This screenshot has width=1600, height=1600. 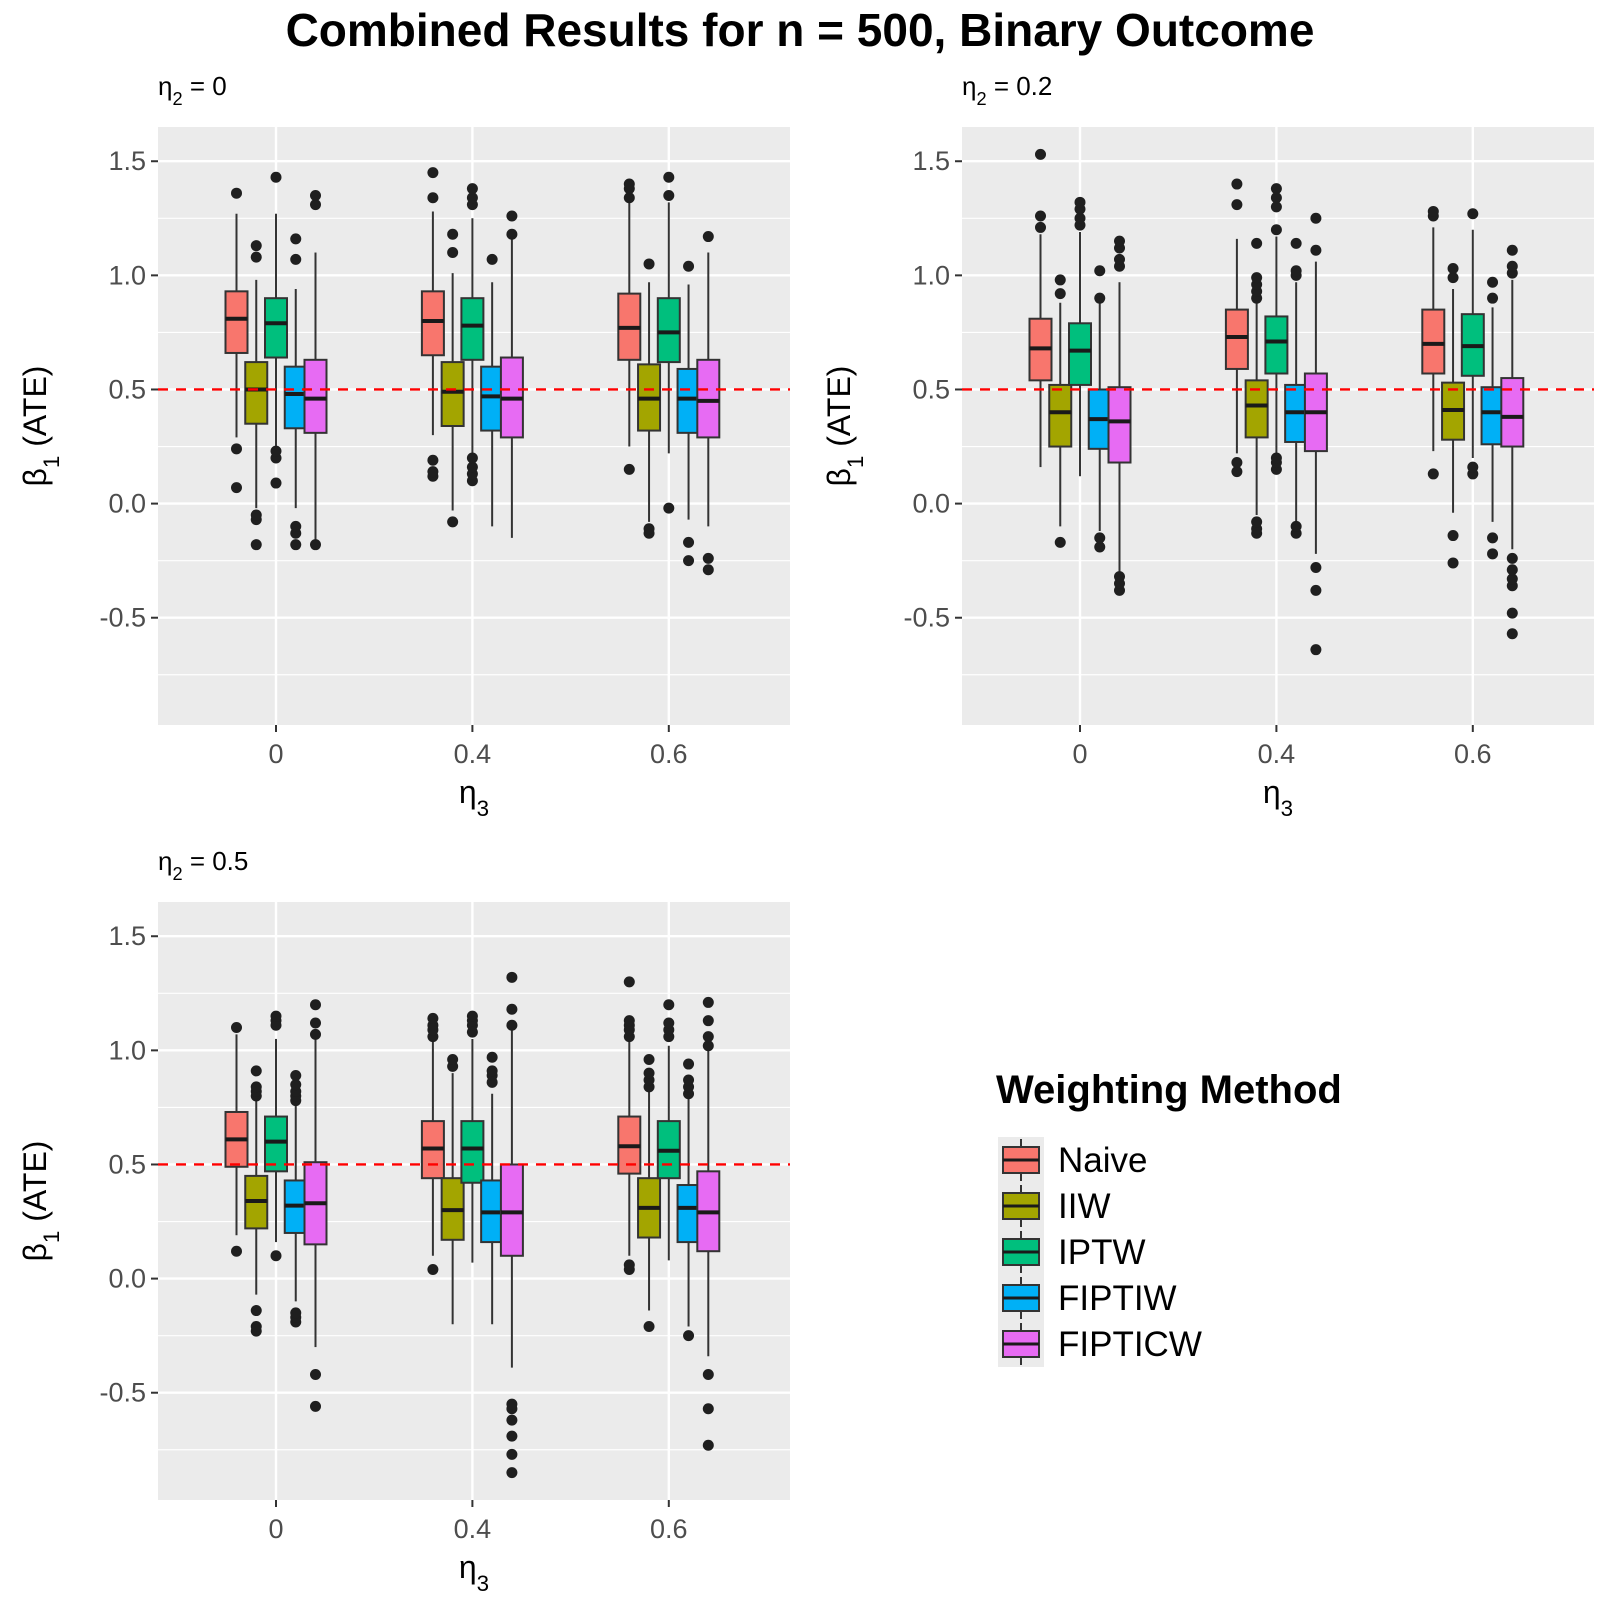 What do you see at coordinates (1101, 1252) in the screenshot?
I see `legend-label: IPTW` at bounding box center [1101, 1252].